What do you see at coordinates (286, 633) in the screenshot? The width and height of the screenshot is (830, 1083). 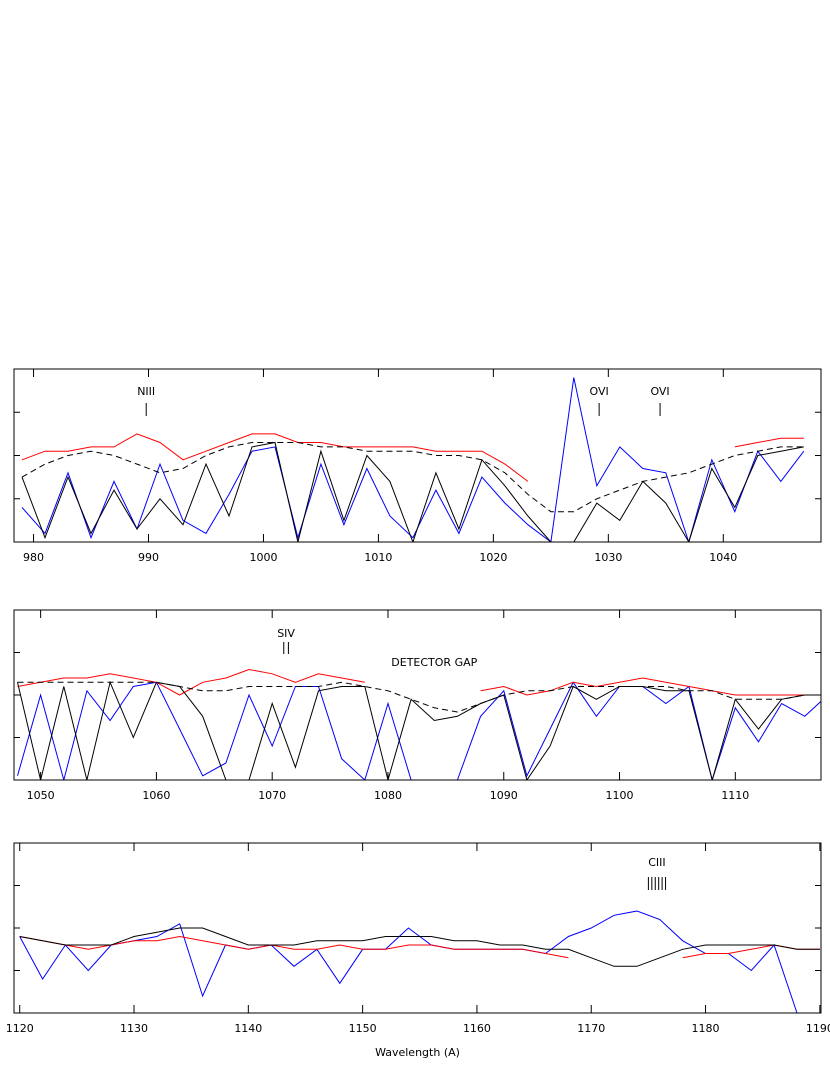 I see `annotation: SIV` at bounding box center [286, 633].